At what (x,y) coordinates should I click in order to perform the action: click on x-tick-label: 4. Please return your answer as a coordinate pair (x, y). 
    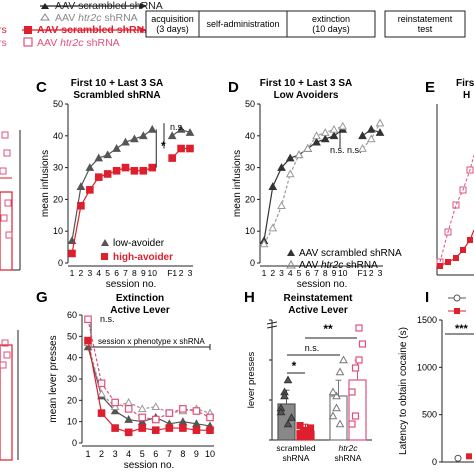
    Looking at the image, I should click on (98, 273).